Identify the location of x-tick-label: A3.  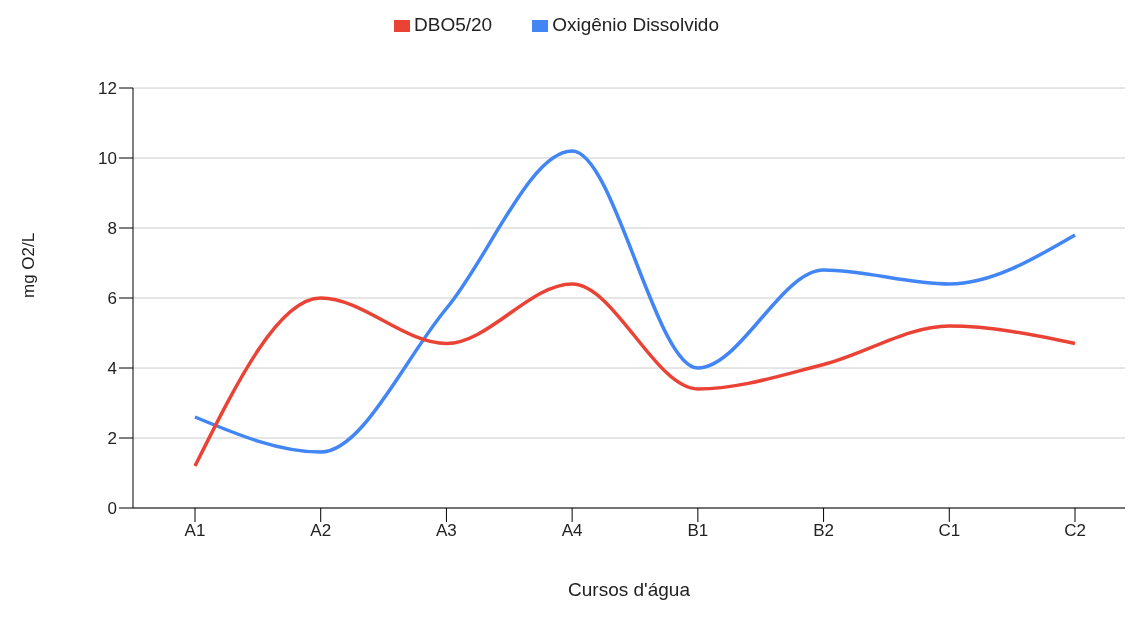
(446, 531).